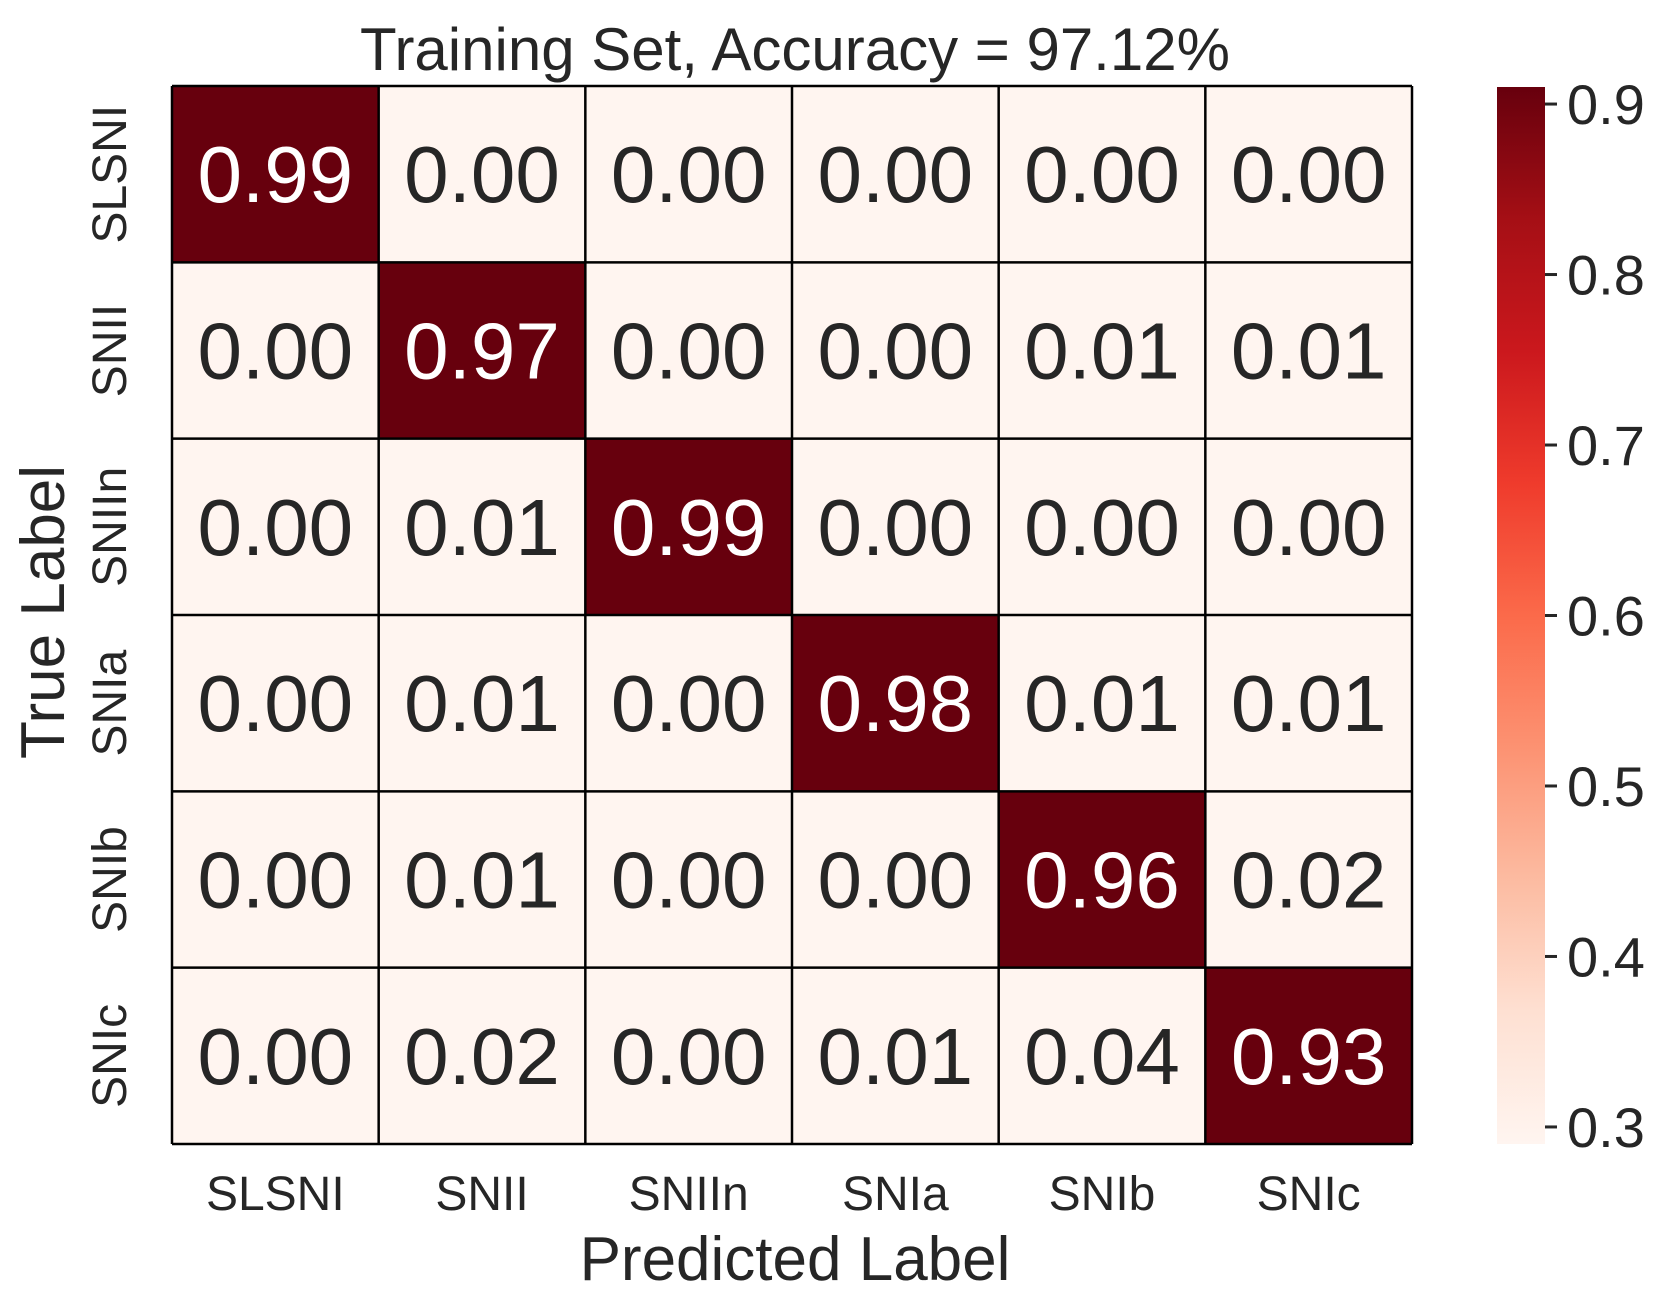 Image resolution: width=1672 pixels, height=1313 pixels. Describe the element at coordinates (43, 612) in the screenshot. I see `y-axis-label: True Label` at that location.